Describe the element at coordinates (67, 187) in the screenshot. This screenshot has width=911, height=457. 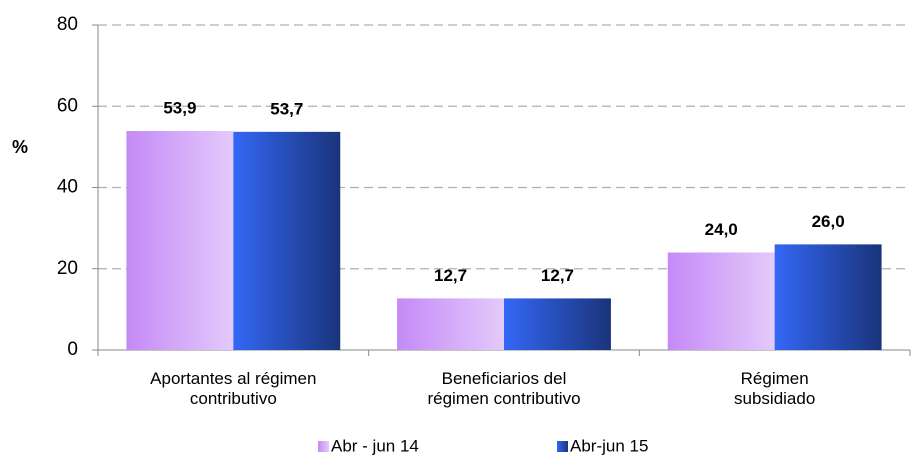
I see `y-tick-label: 40` at that location.